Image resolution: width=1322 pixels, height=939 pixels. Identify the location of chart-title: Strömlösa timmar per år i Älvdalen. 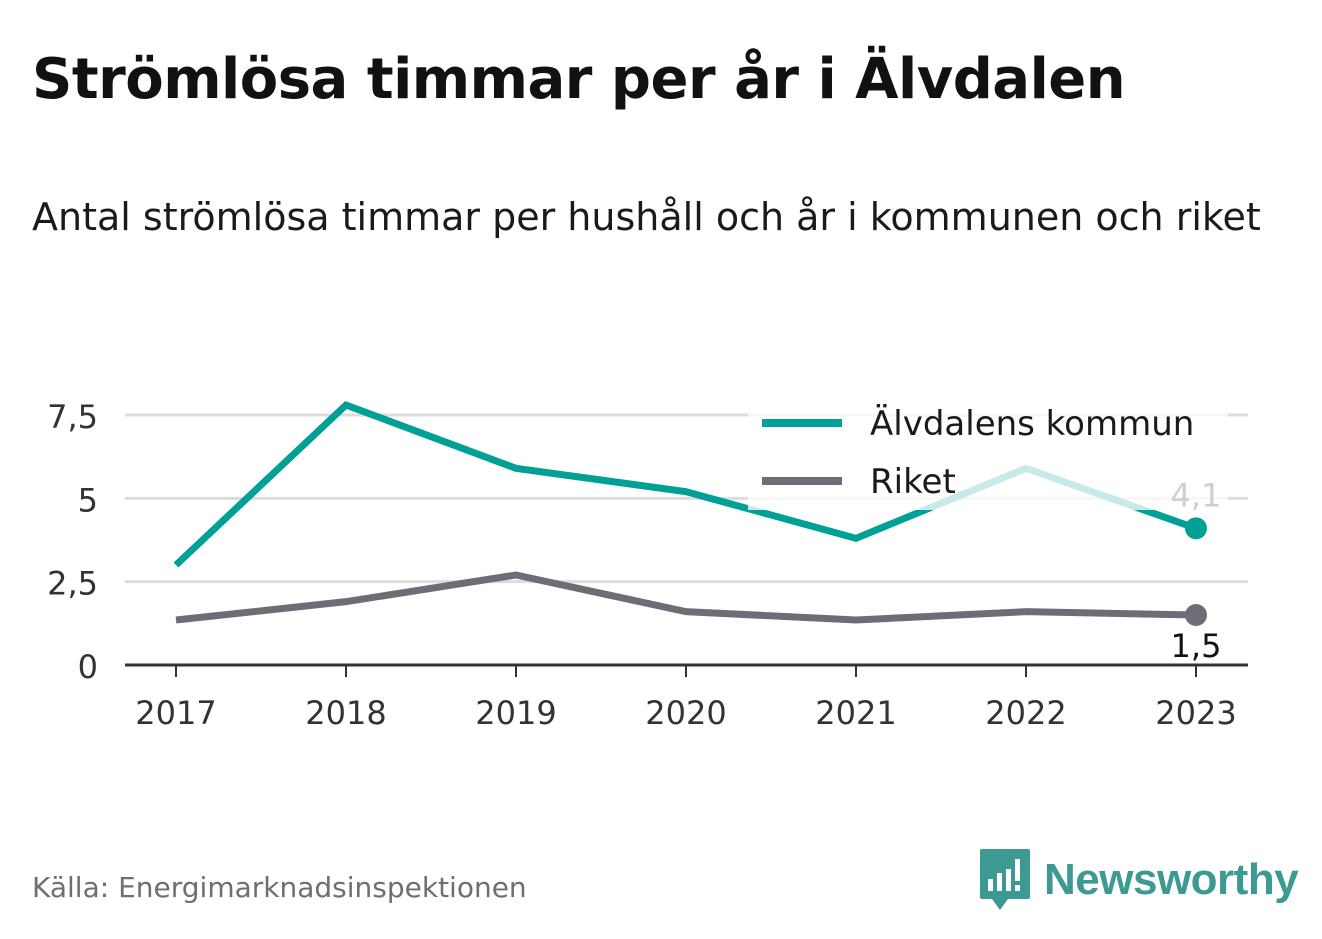
(579, 79).